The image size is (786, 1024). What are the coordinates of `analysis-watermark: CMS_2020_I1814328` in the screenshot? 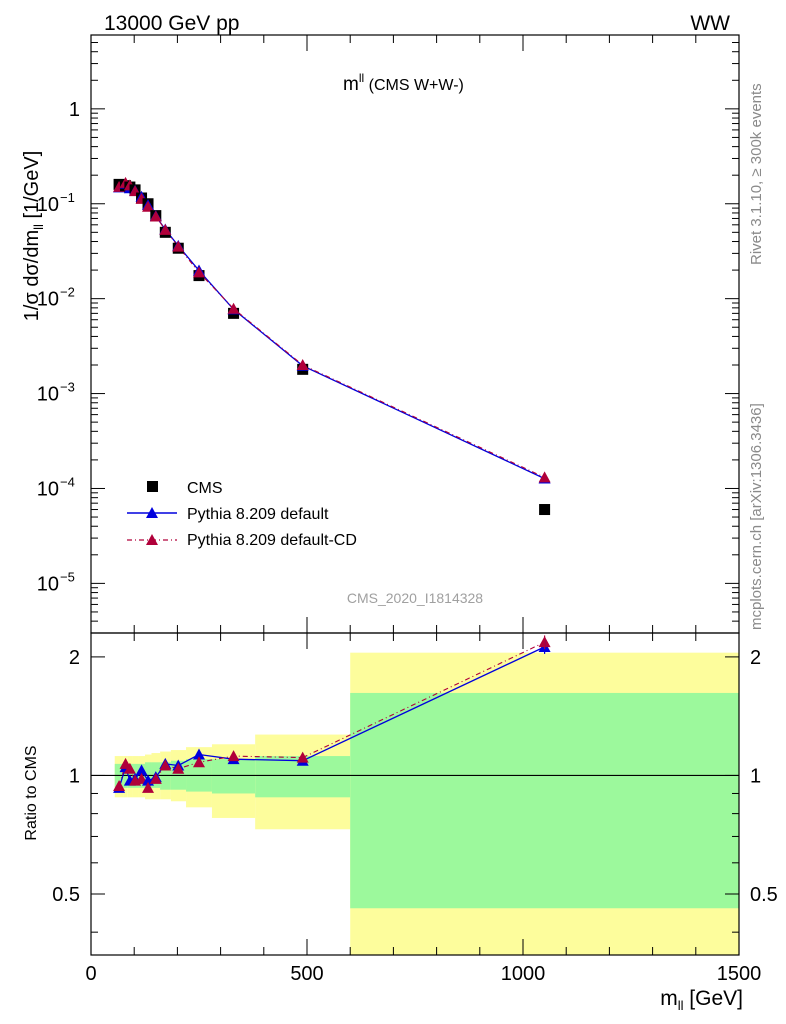 It's located at (415, 598).